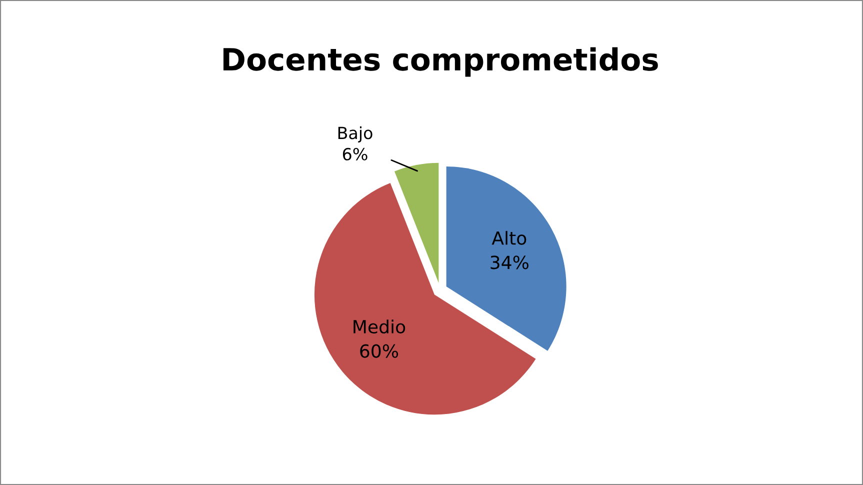 This screenshot has height=485, width=863. I want to click on chart-title: Docentes comprometidos, so click(440, 62).